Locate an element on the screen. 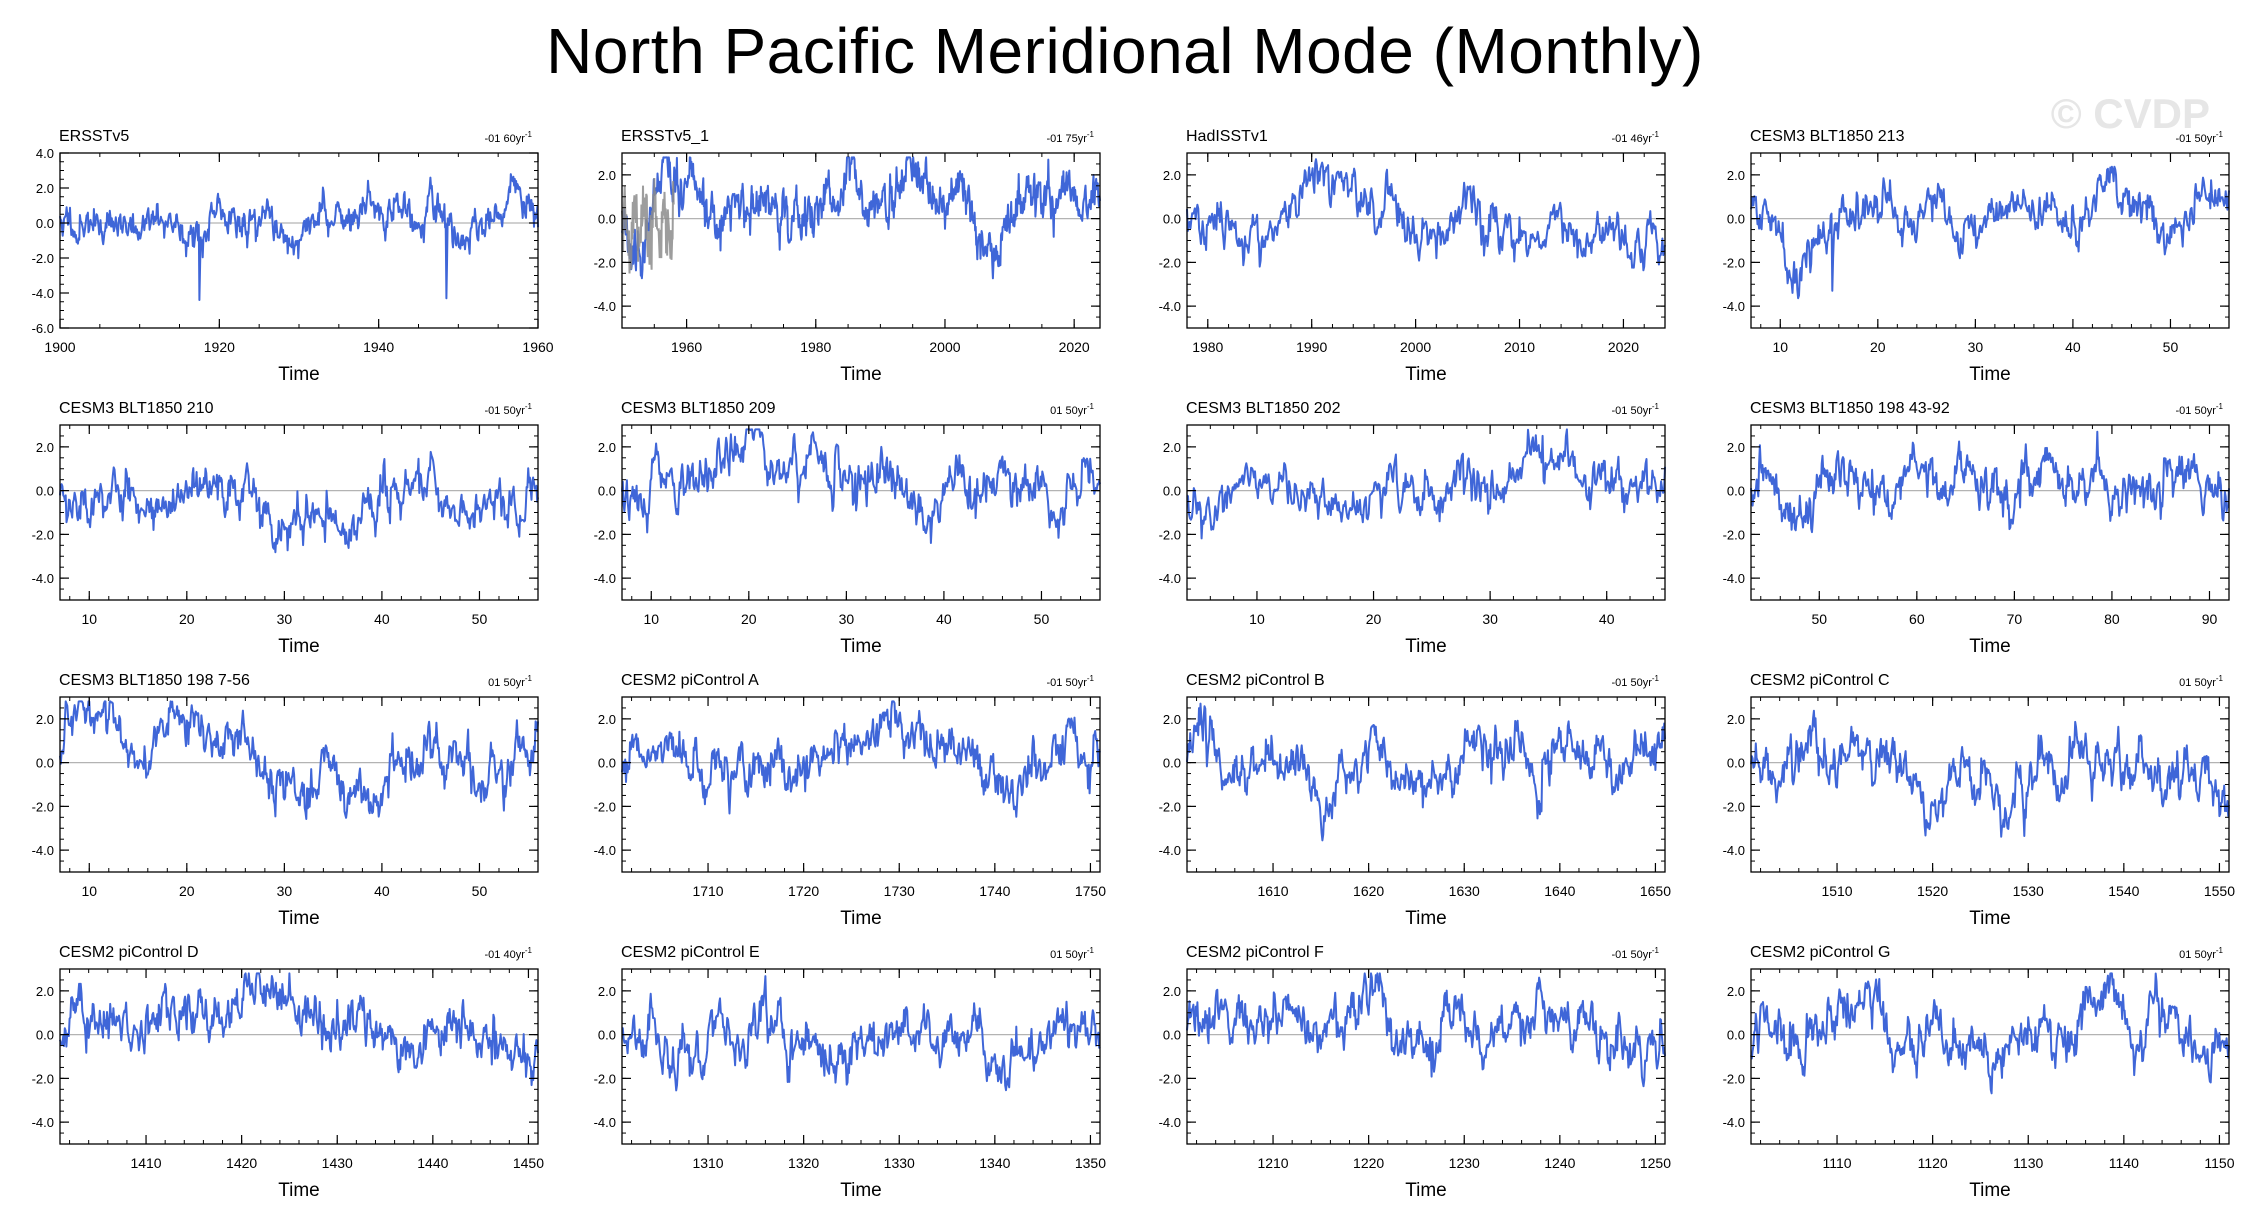 This screenshot has height=1229, width=2250. panel-title: CESM2 piControl C is located at coordinates (1820, 680).